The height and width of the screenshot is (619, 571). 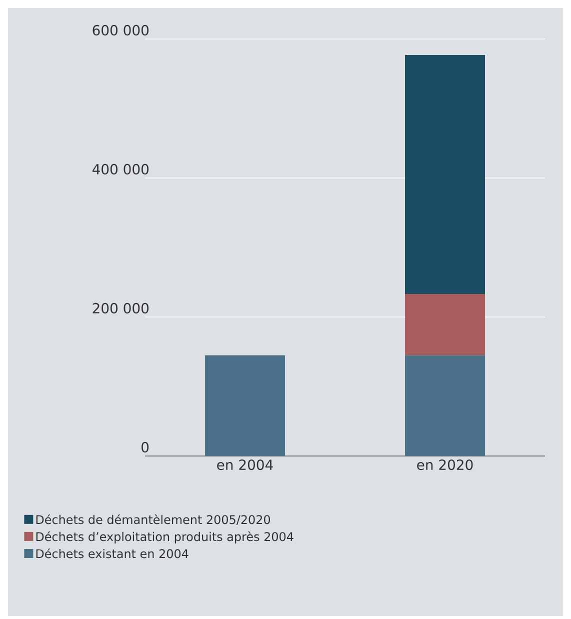 I want to click on y-tick-label: 600 000, so click(x=120, y=30).